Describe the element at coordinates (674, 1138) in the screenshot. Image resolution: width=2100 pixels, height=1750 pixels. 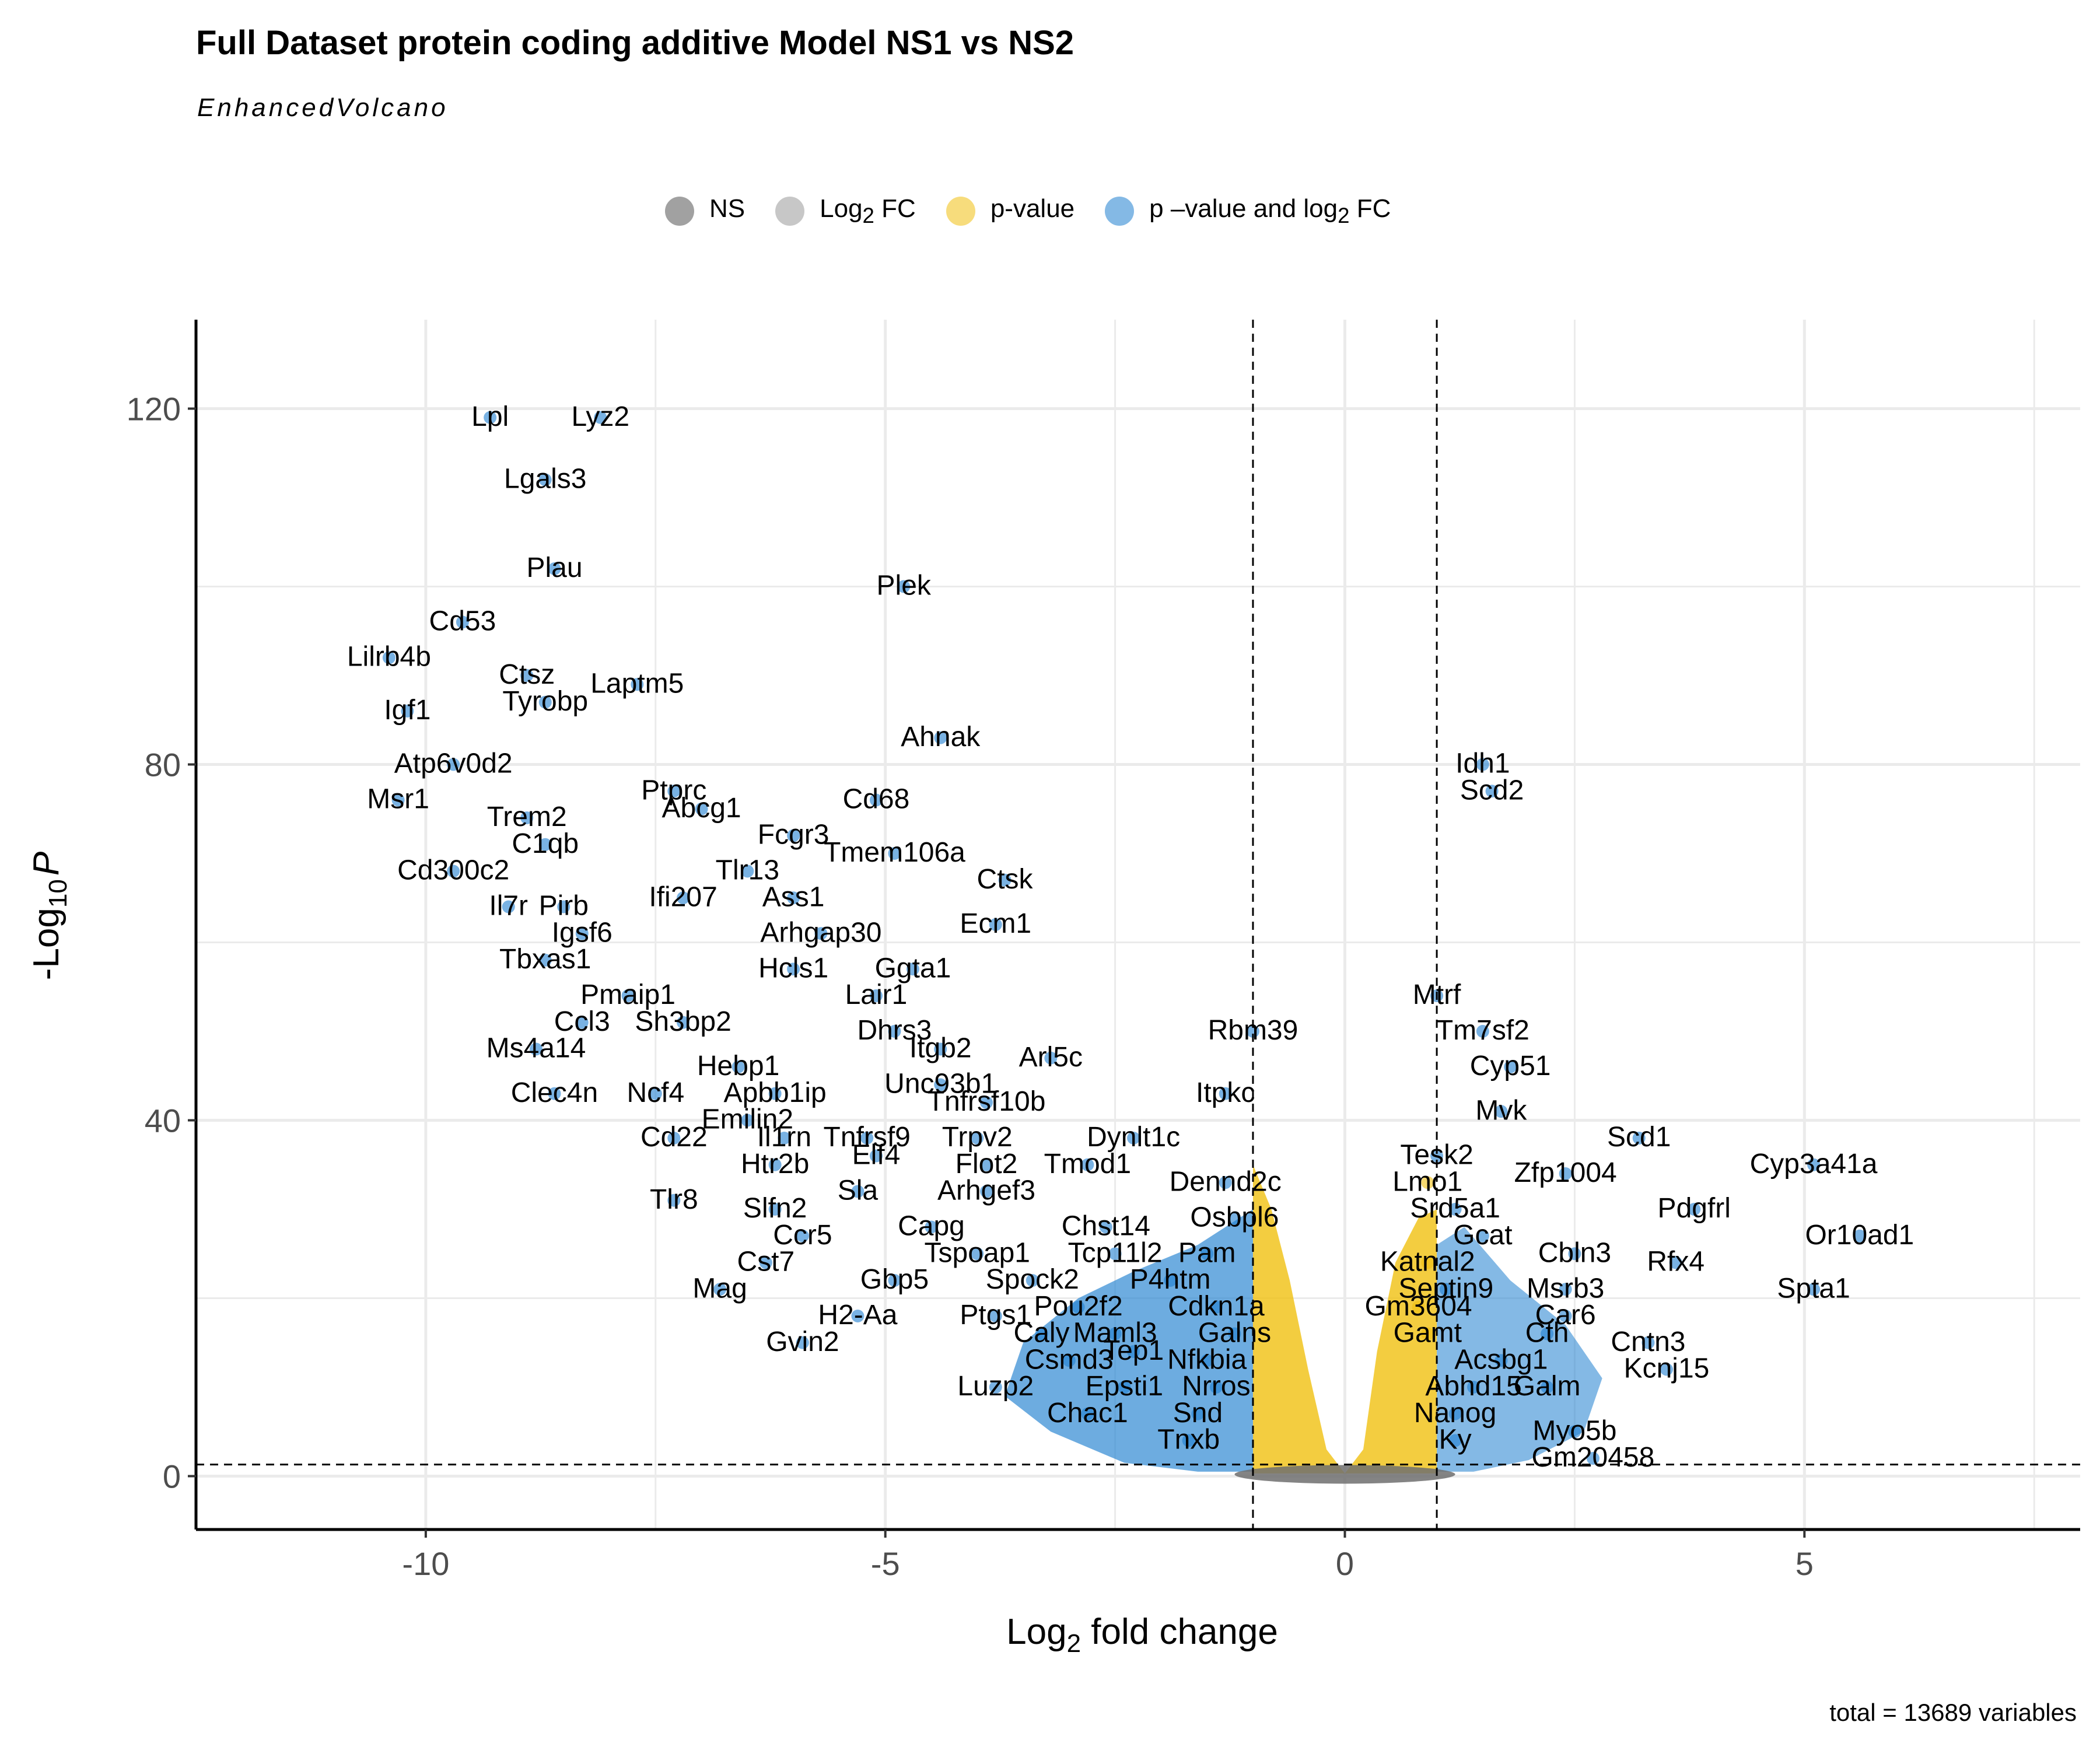
I see `point-Cd22` at that location.